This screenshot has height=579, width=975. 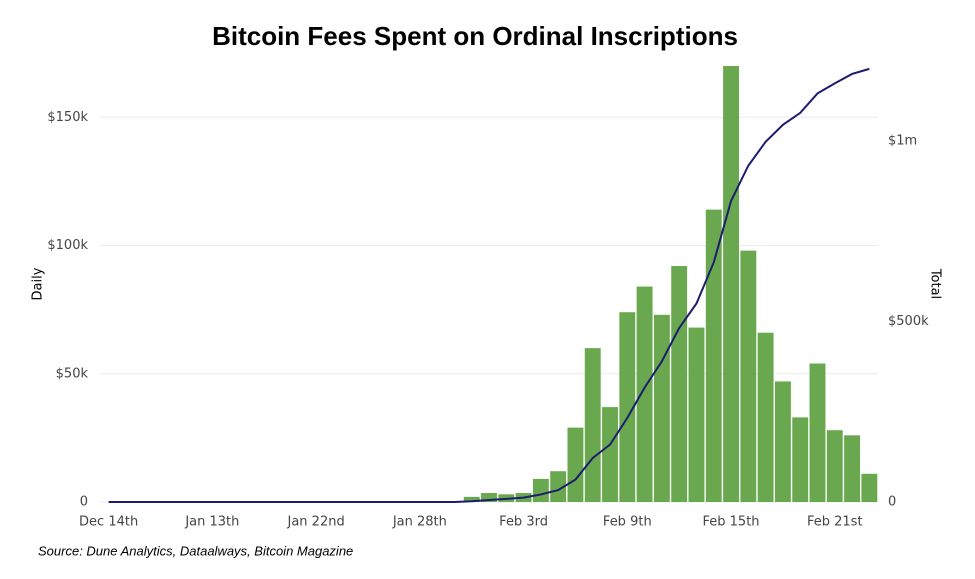 I want to click on y-axis-title: Daily, so click(x=38, y=283).